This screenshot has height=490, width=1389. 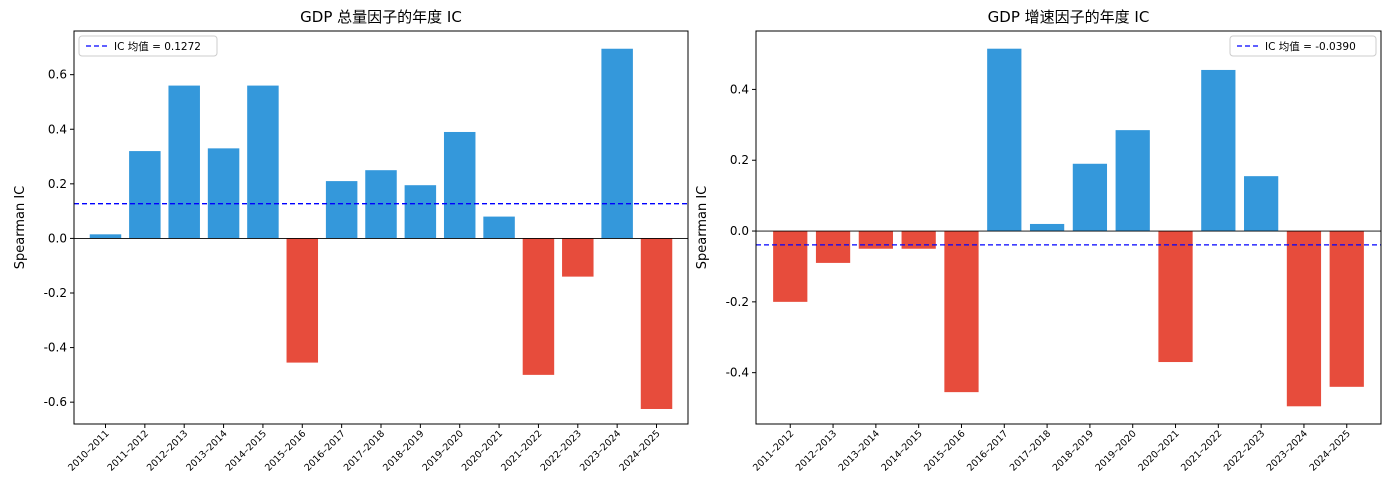 What do you see at coordinates (55, 402) in the screenshot?
I see `y-tick-label: -0.6` at bounding box center [55, 402].